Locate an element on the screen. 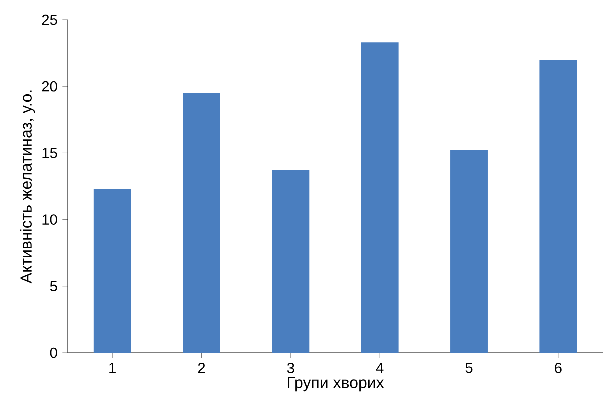 The width and height of the screenshot is (605, 414). x-axis-title: Групи хворих is located at coordinates (336, 384).